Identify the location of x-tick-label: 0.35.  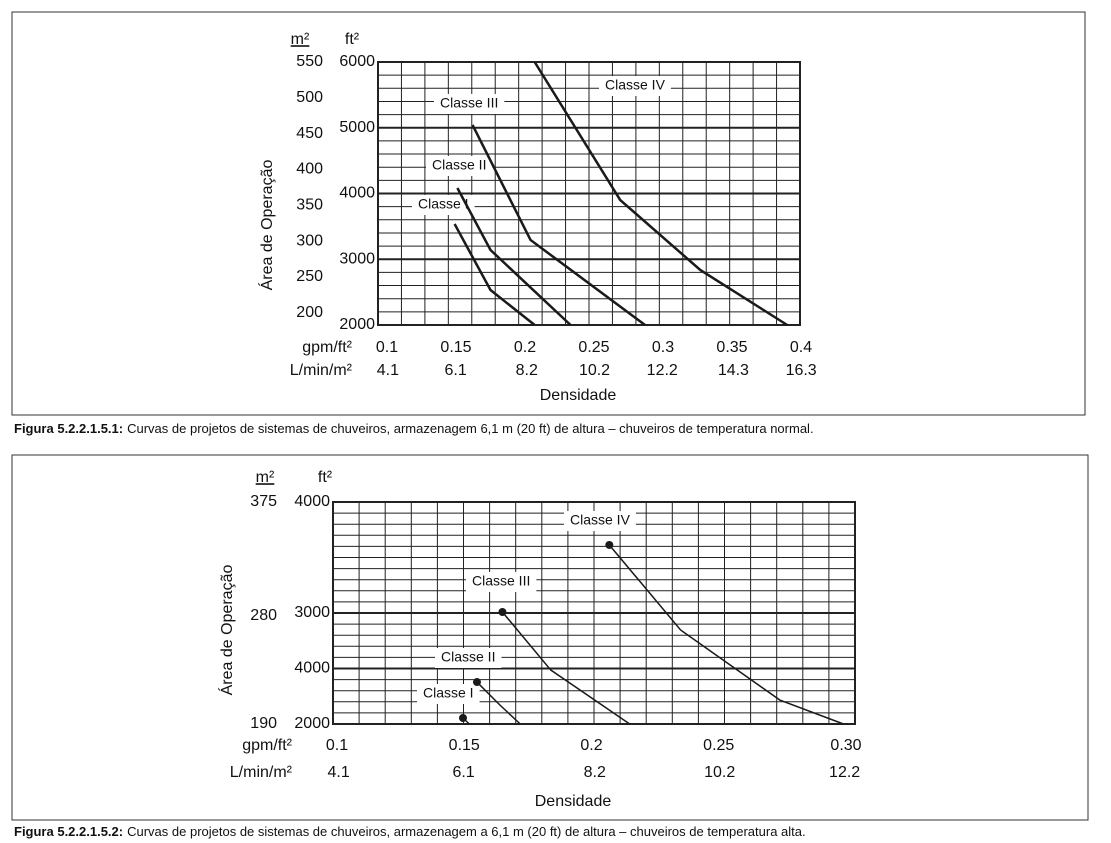
(731, 347).